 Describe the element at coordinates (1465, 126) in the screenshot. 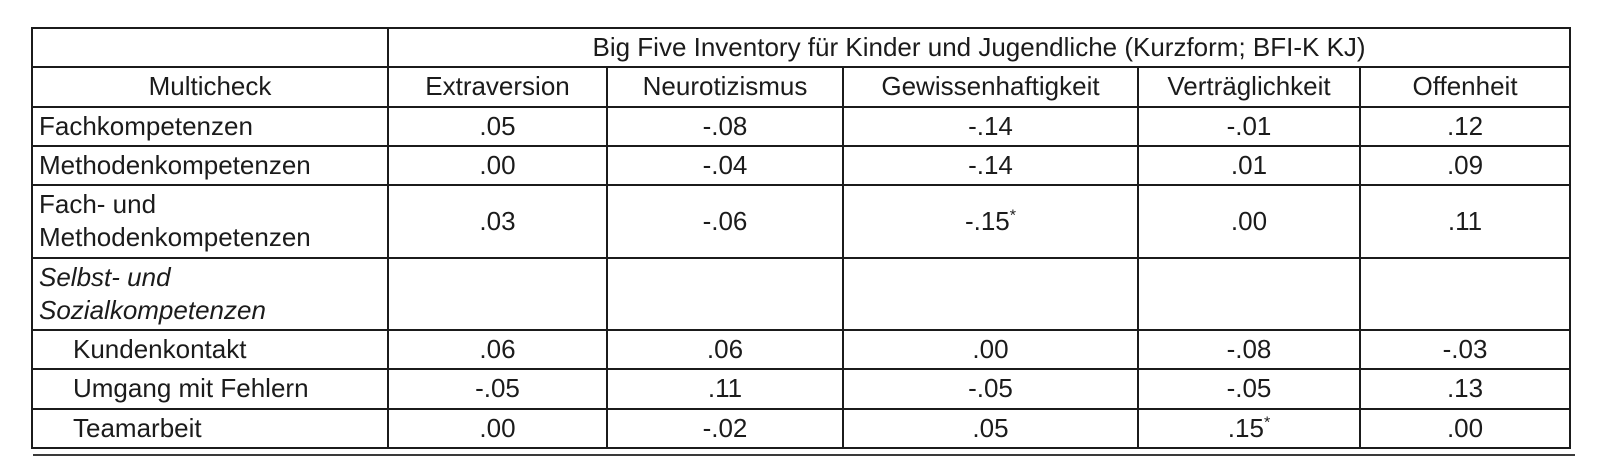

I see `correlation-value-cell: .12` at that location.